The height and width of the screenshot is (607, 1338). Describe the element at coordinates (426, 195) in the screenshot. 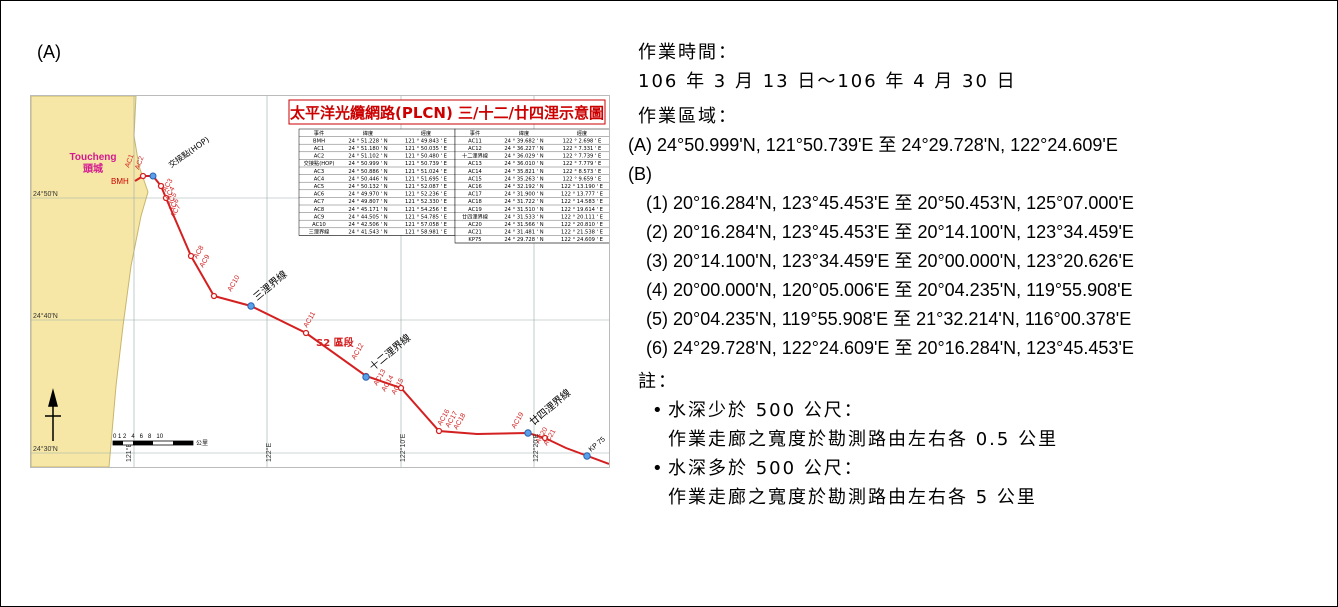

I see `table-cell: 121 ° 52.236 ' E` at that location.